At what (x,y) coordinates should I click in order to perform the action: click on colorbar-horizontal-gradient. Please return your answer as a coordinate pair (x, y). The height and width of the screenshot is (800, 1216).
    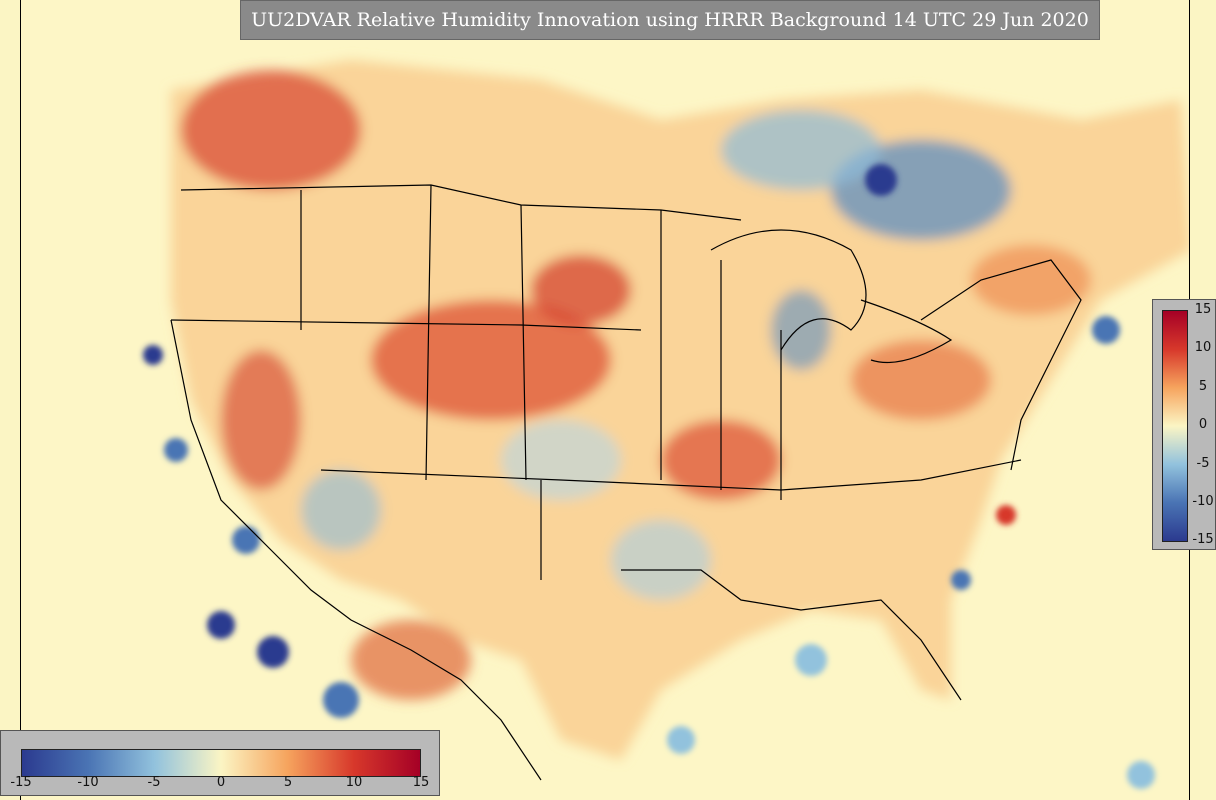
    Looking at the image, I should click on (221, 763).